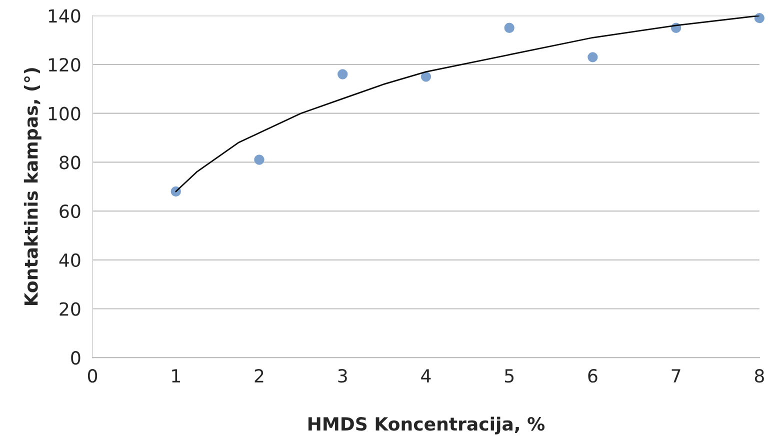 Image resolution: width=771 pixels, height=447 pixels. Describe the element at coordinates (593, 376) in the screenshot. I see `x-tick-label: 6` at that location.